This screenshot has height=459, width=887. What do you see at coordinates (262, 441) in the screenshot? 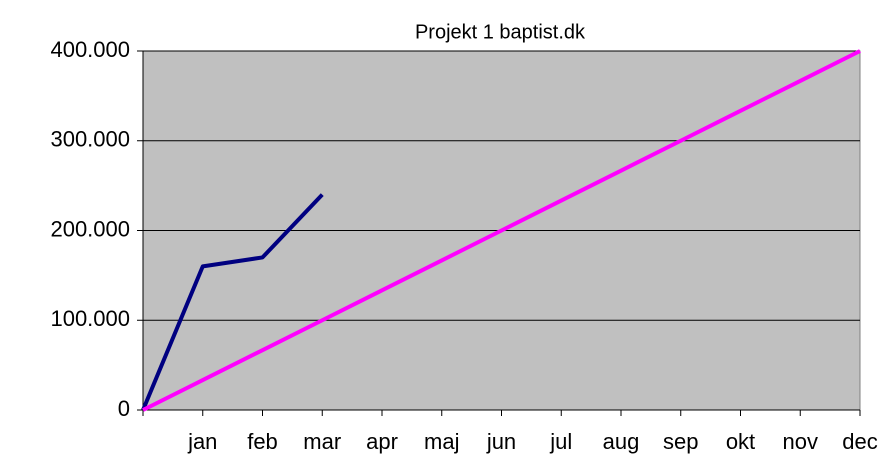
I see `x-tick-label: feb` at bounding box center [262, 441].